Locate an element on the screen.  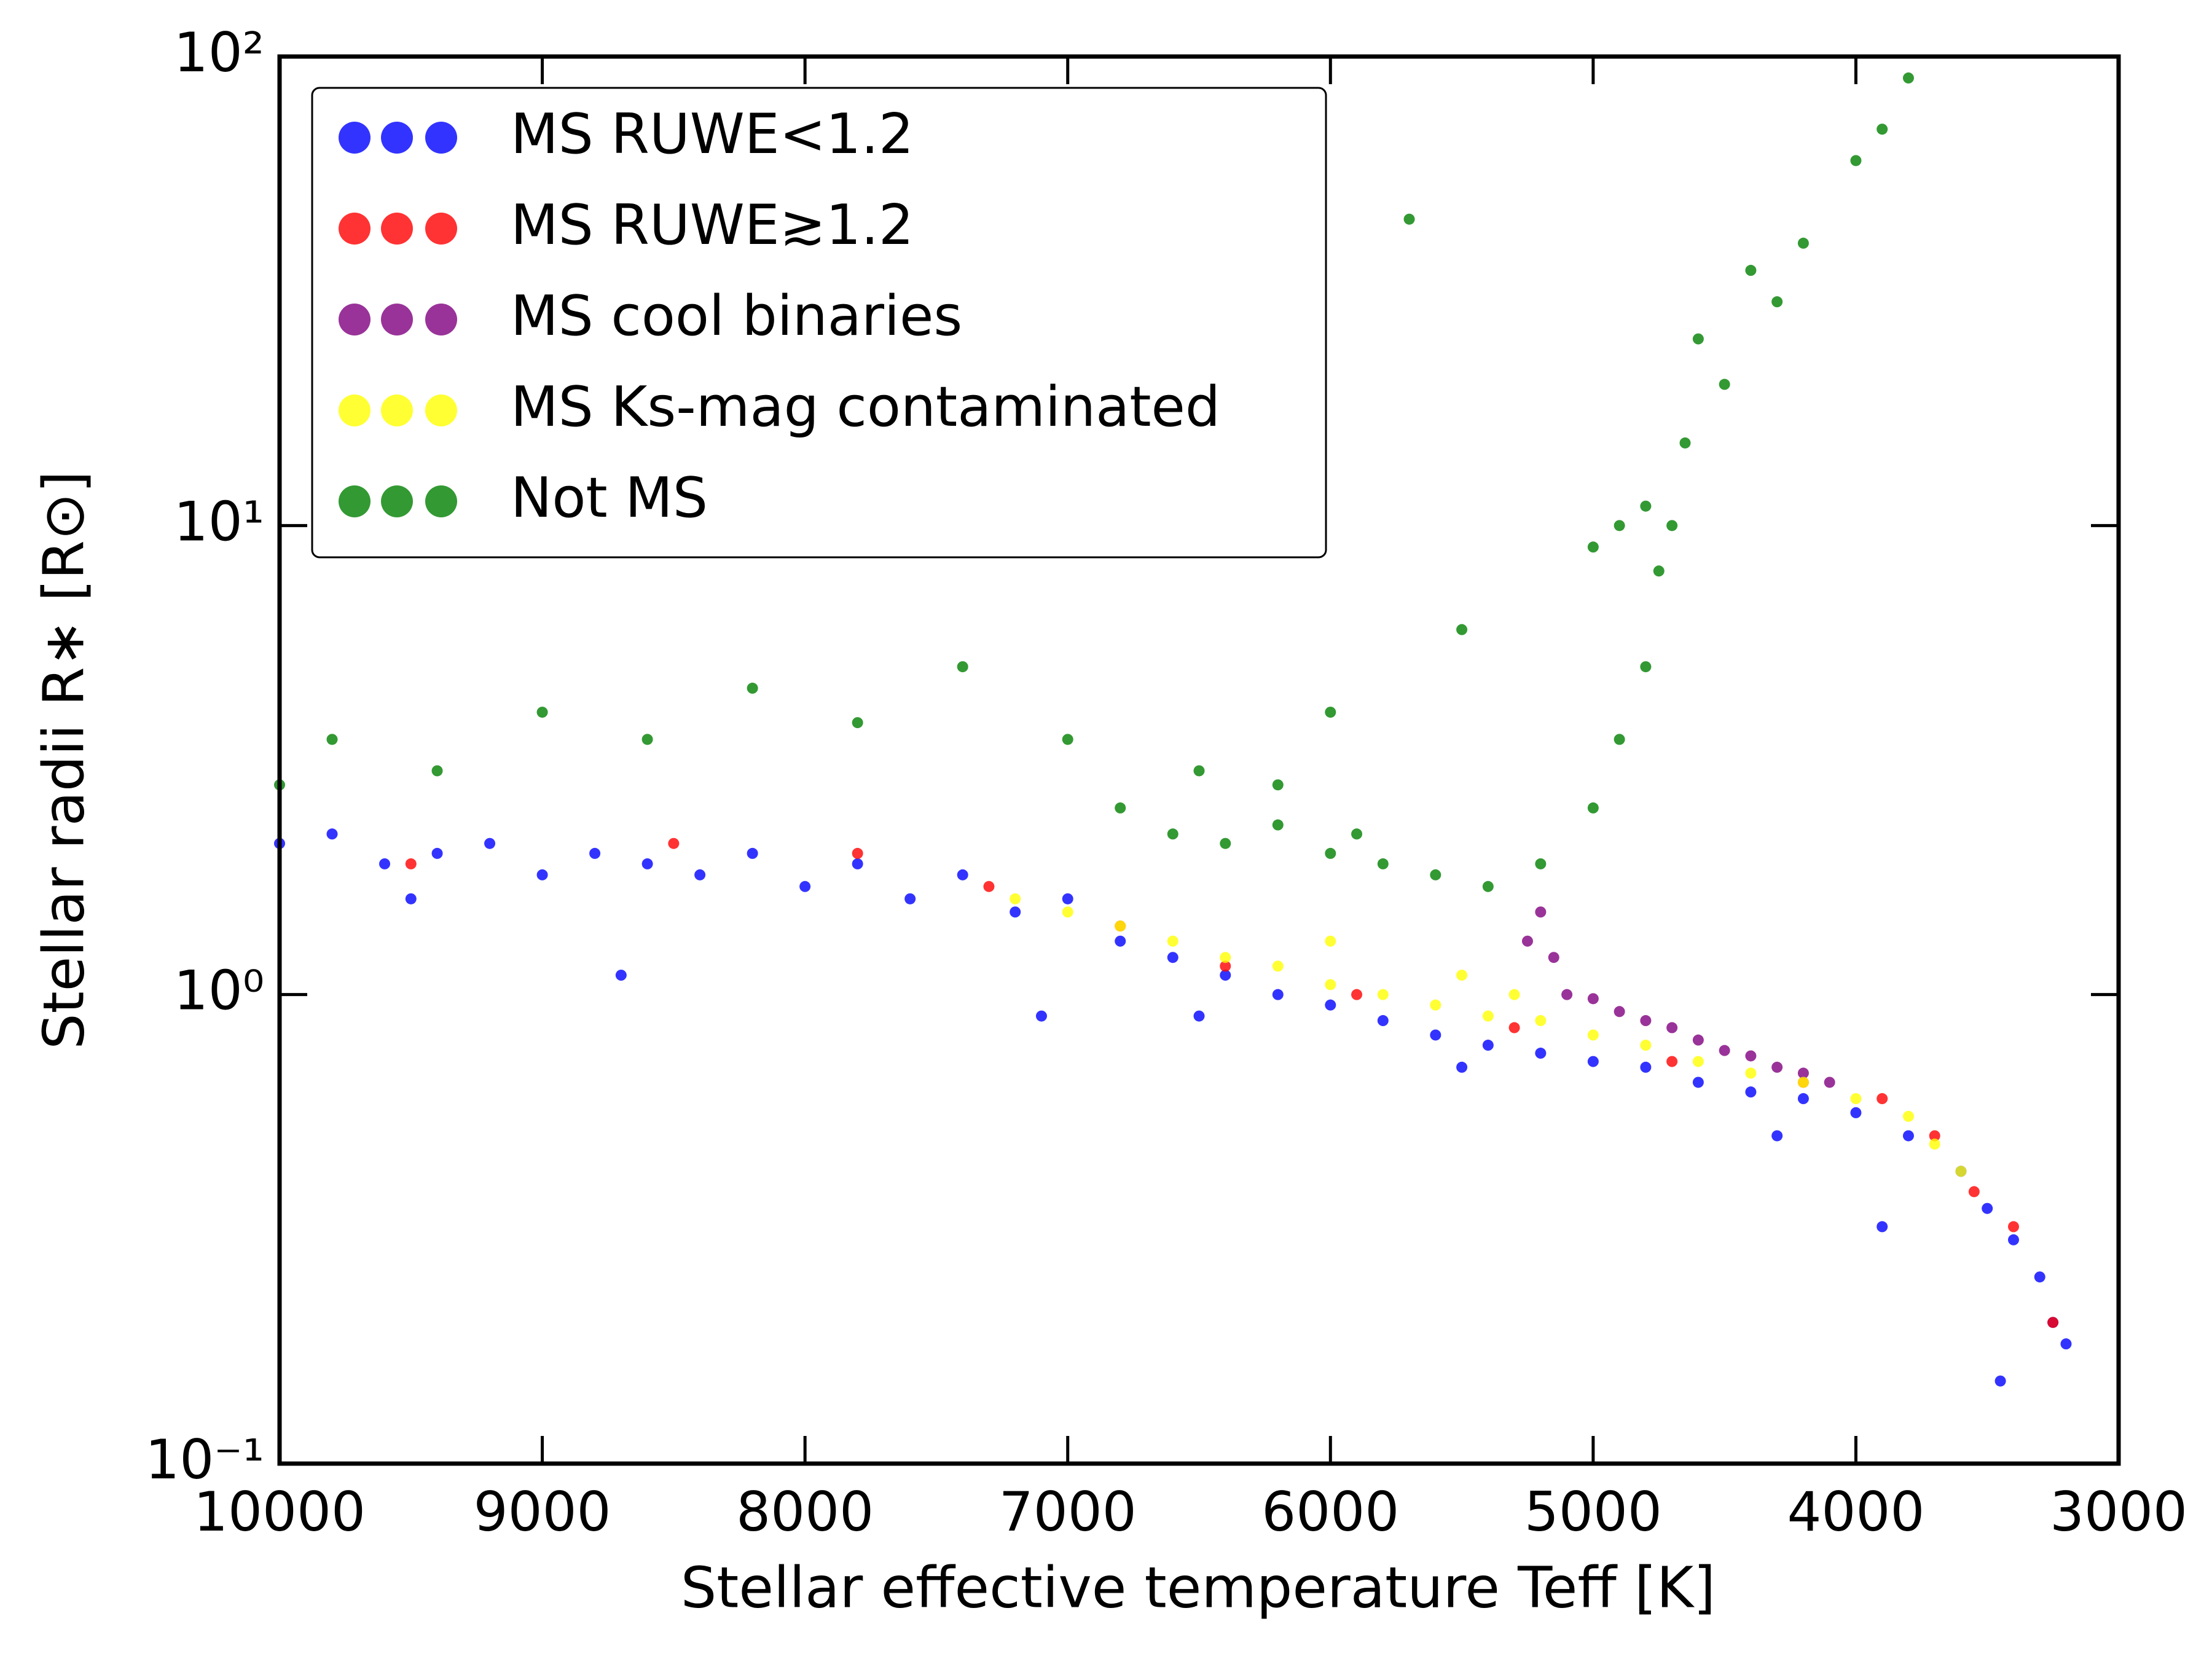
legend-label: MS RUWE<1.2 is located at coordinates (712, 134).